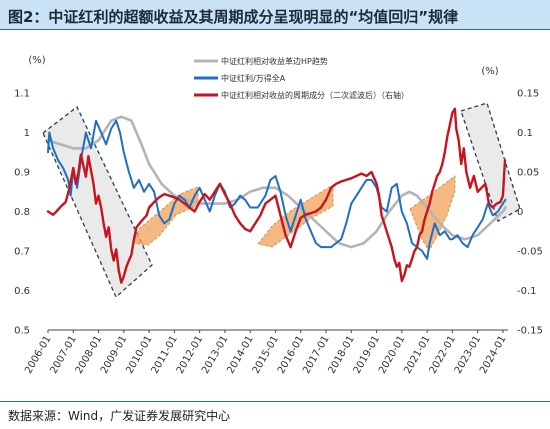  I want to click on left-tick-label: 0.5, so click(22, 331).